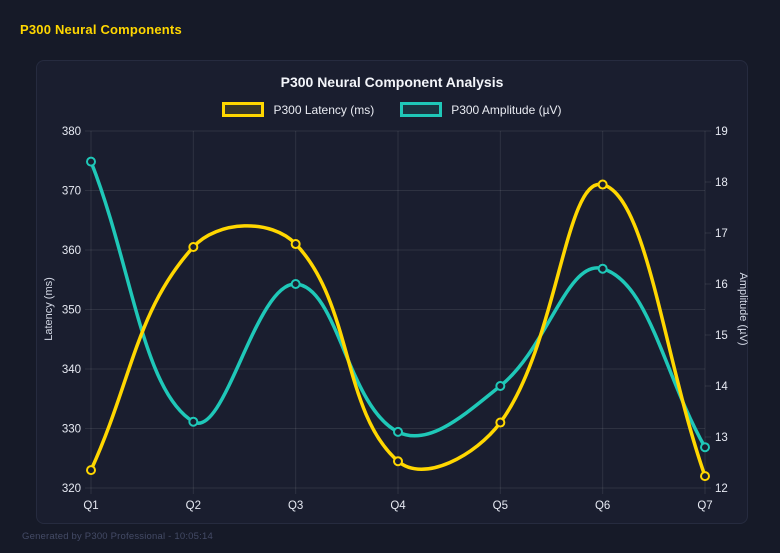 The width and height of the screenshot is (780, 553). What do you see at coordinates (71, 192) in the screenshot?
I see `svg-text: 370` at bounding box center [71, 192].